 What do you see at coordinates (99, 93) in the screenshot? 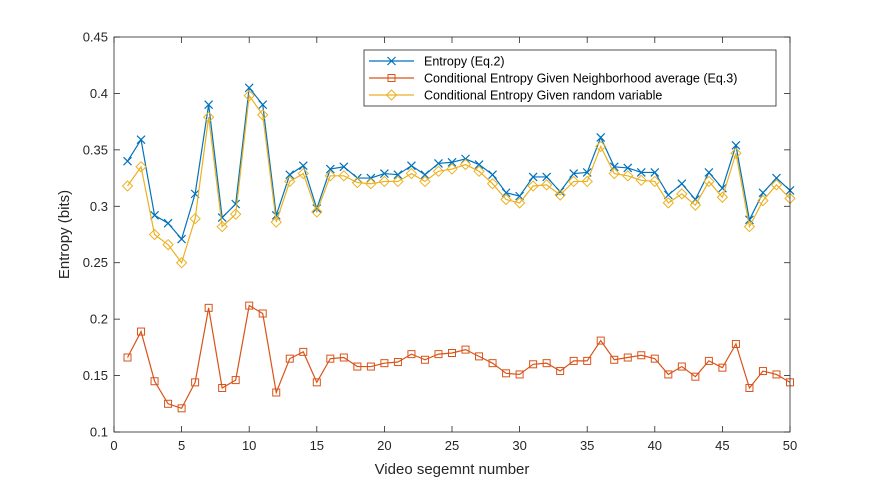
I see `y-tick-label: 0.4` at bounding box center [99, 93].